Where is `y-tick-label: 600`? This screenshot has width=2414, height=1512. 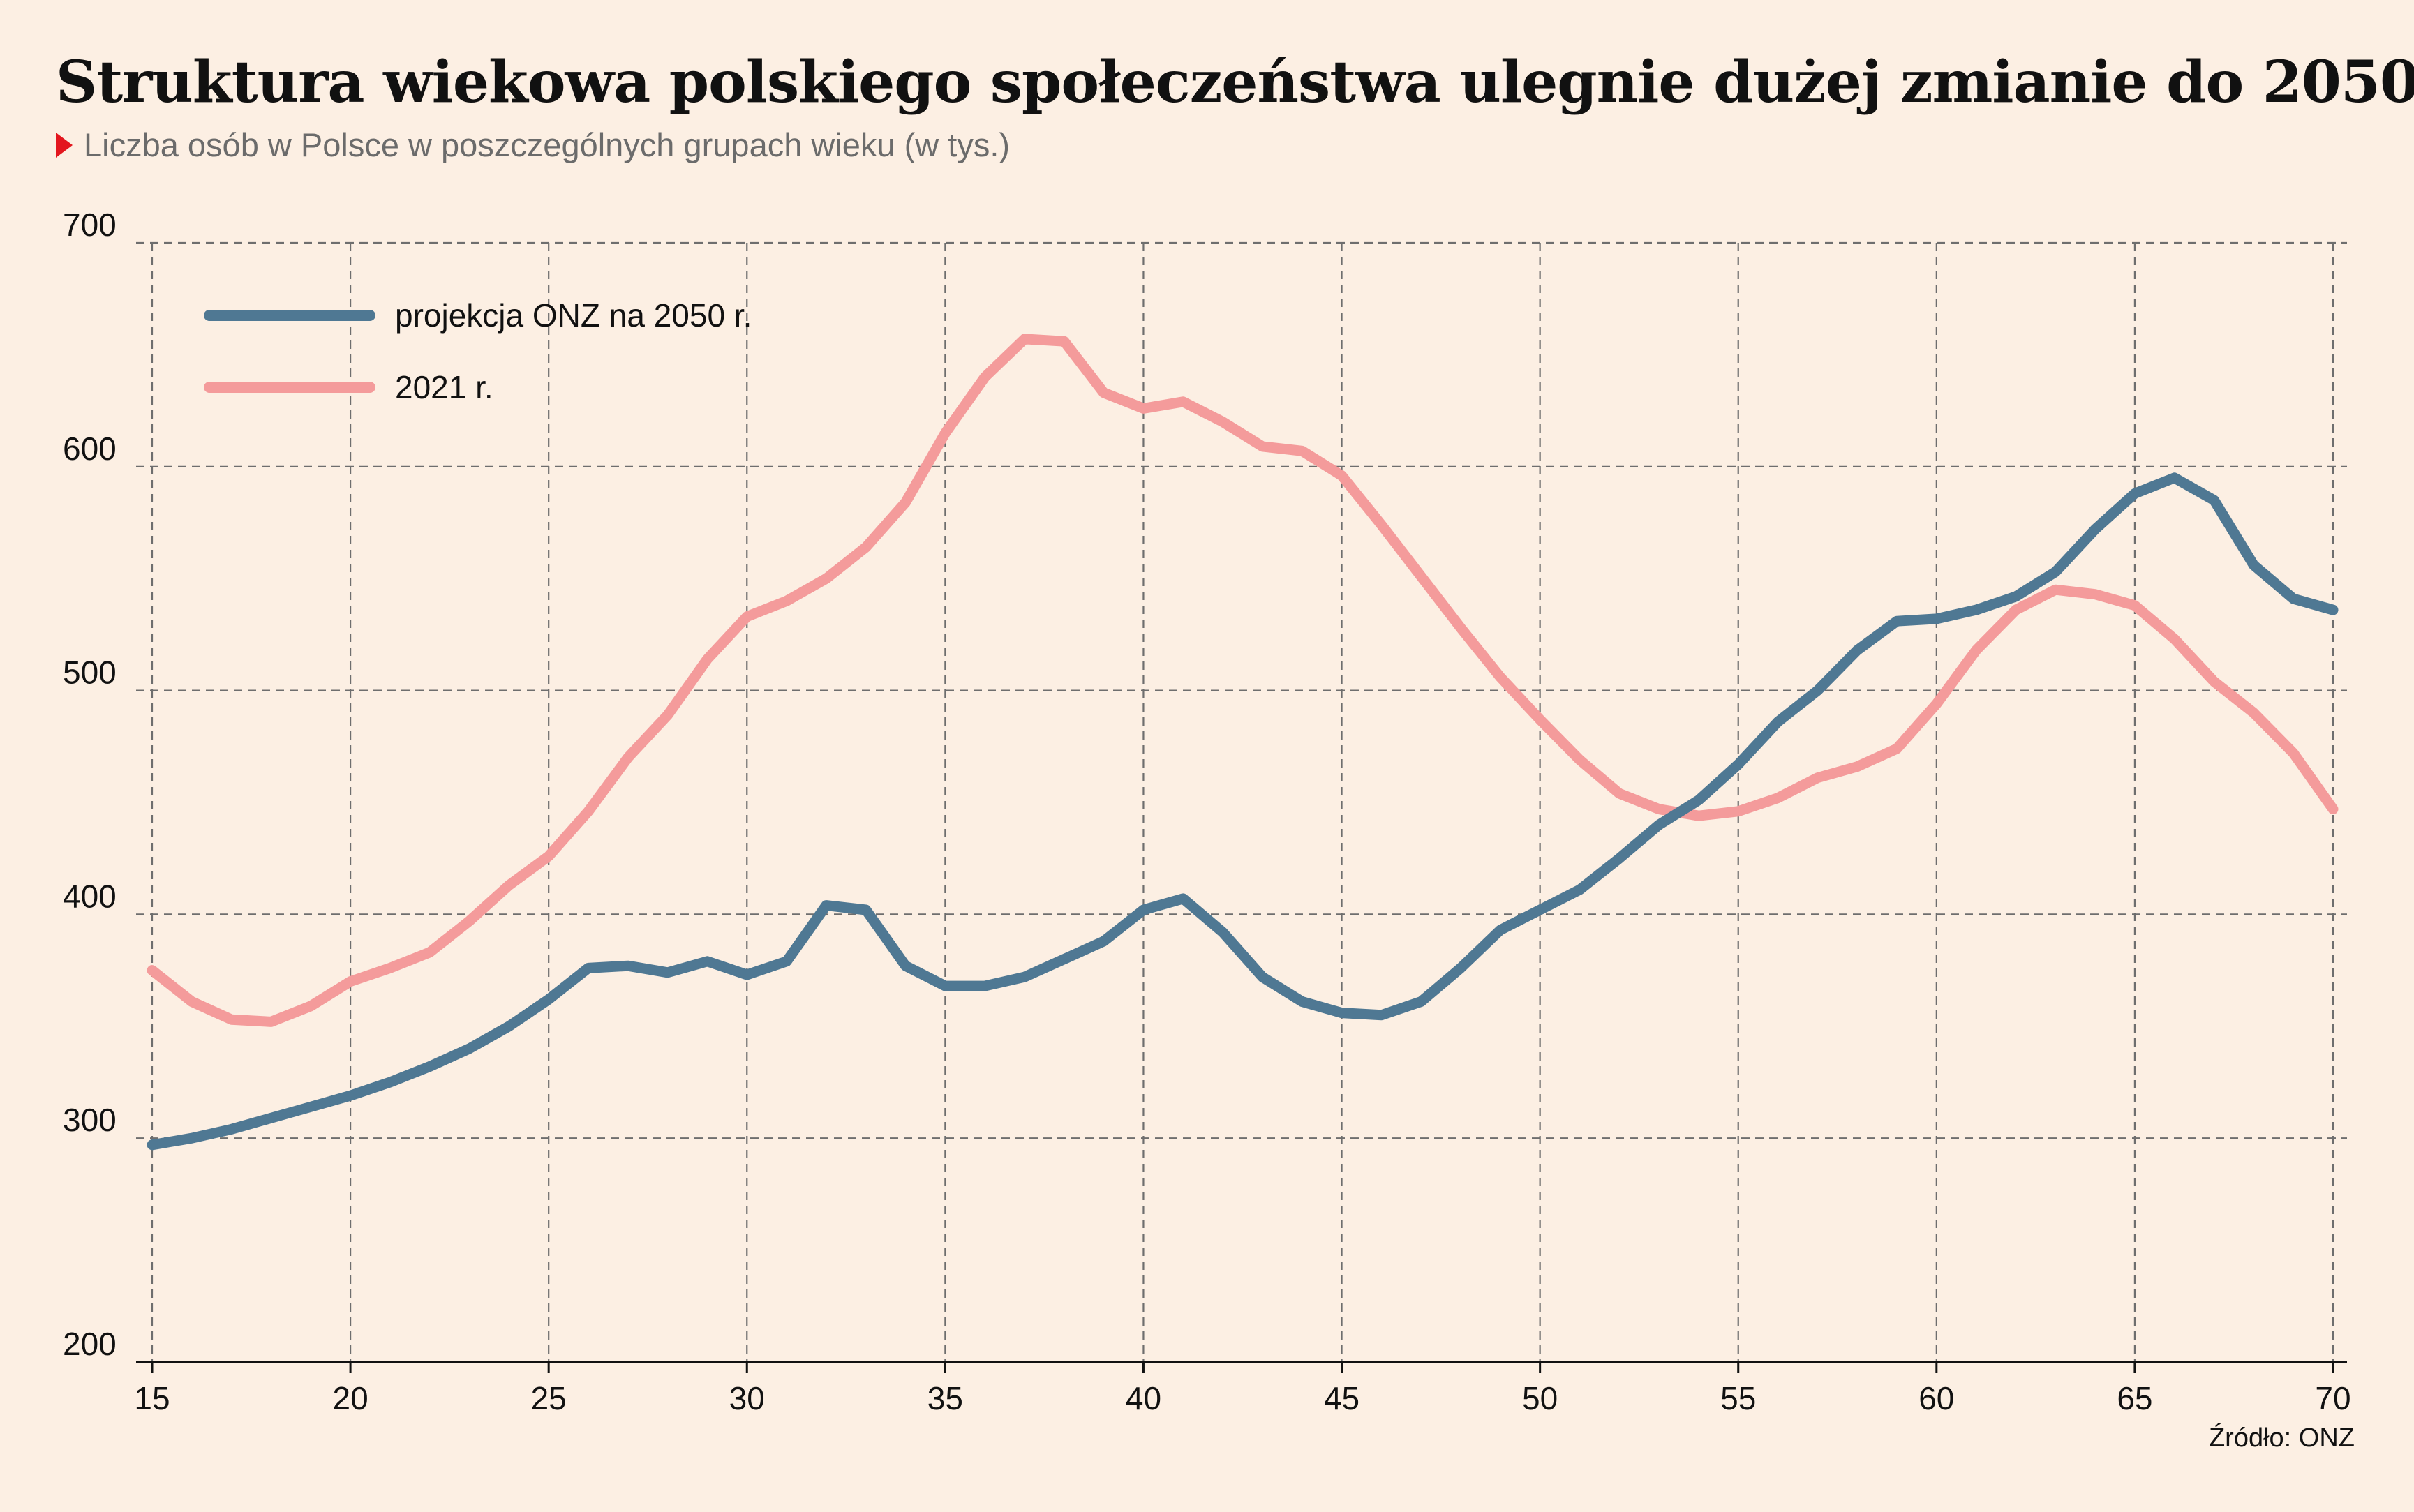 y-tick-label: 600 is located at coordinates (90, 449).